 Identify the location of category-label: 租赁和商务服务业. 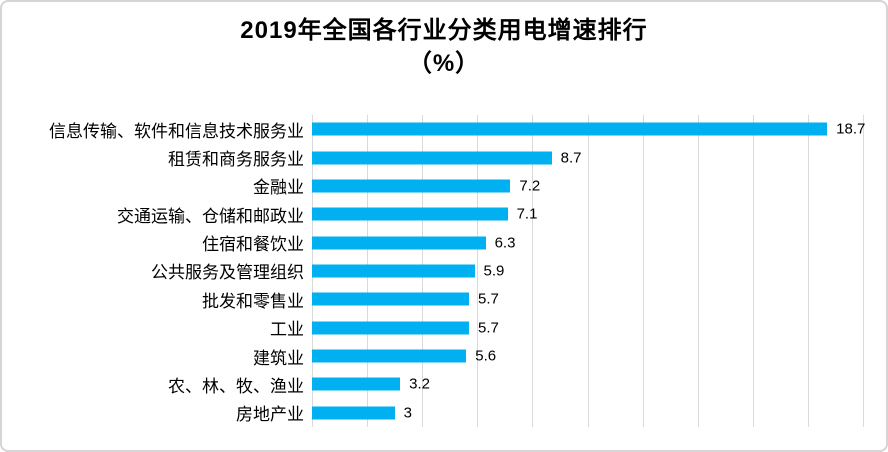
(236, 160).